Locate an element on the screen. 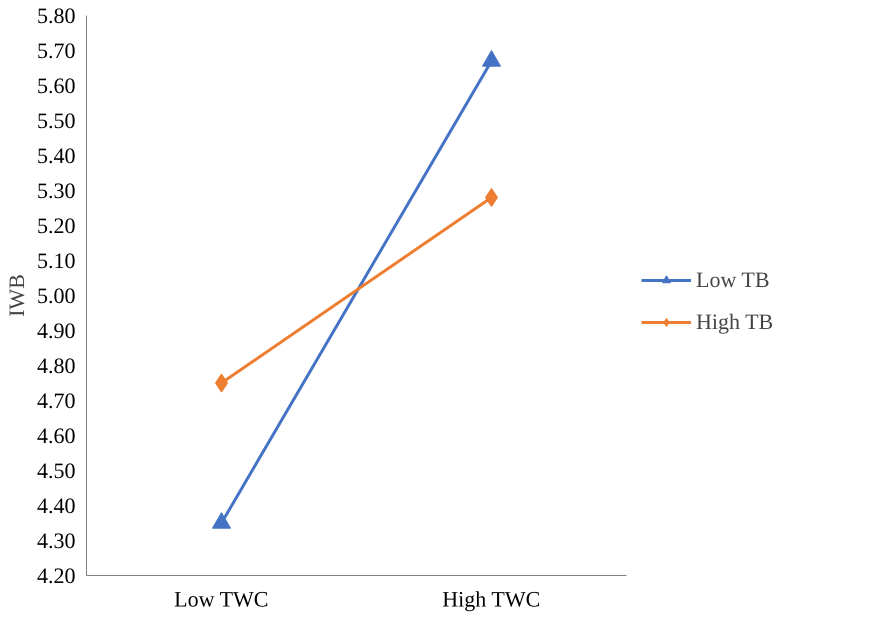 This screenshot has height=640, width=872. y-tick-label: 4.50 is located at coordinates (56, 470).